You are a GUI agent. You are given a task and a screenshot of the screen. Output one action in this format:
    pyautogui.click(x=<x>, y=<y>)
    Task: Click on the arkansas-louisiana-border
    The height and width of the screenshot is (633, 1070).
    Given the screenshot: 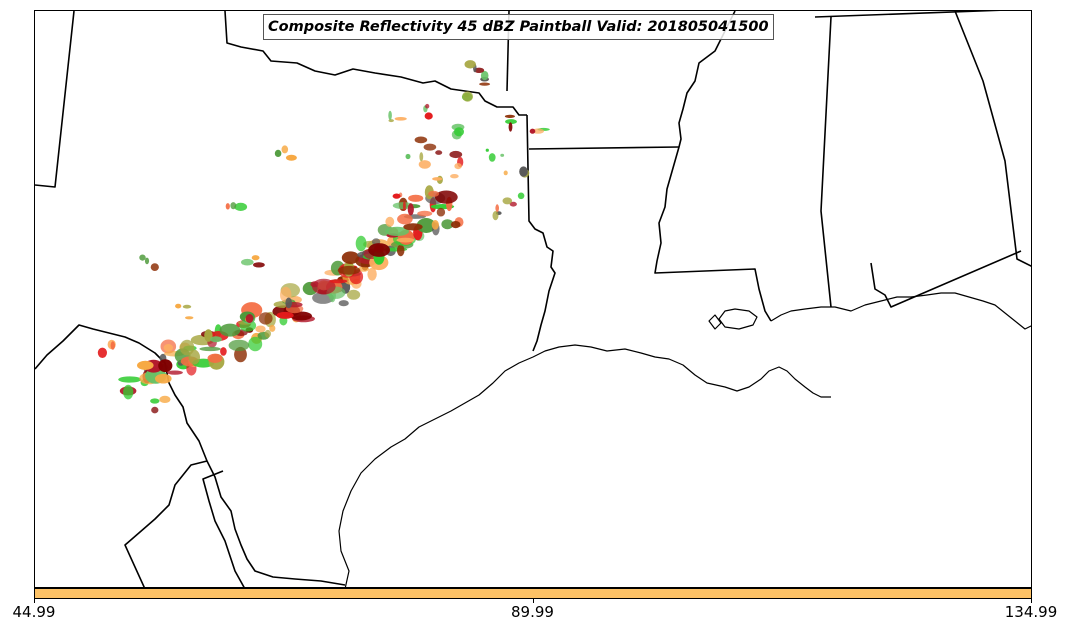 What is the action you would take?
    pyautogui.click(x=604, y=148)
    